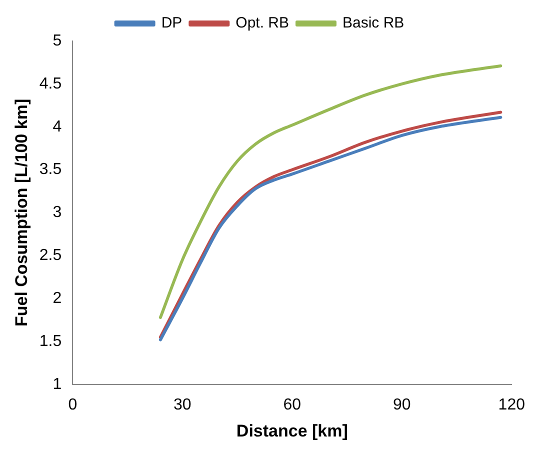 This screenshot has width=536, height=454. What do you see at coordinates (57, 298) in the screenshot?
I see `y-tick-label: 2` at bounding box center [57, 298].